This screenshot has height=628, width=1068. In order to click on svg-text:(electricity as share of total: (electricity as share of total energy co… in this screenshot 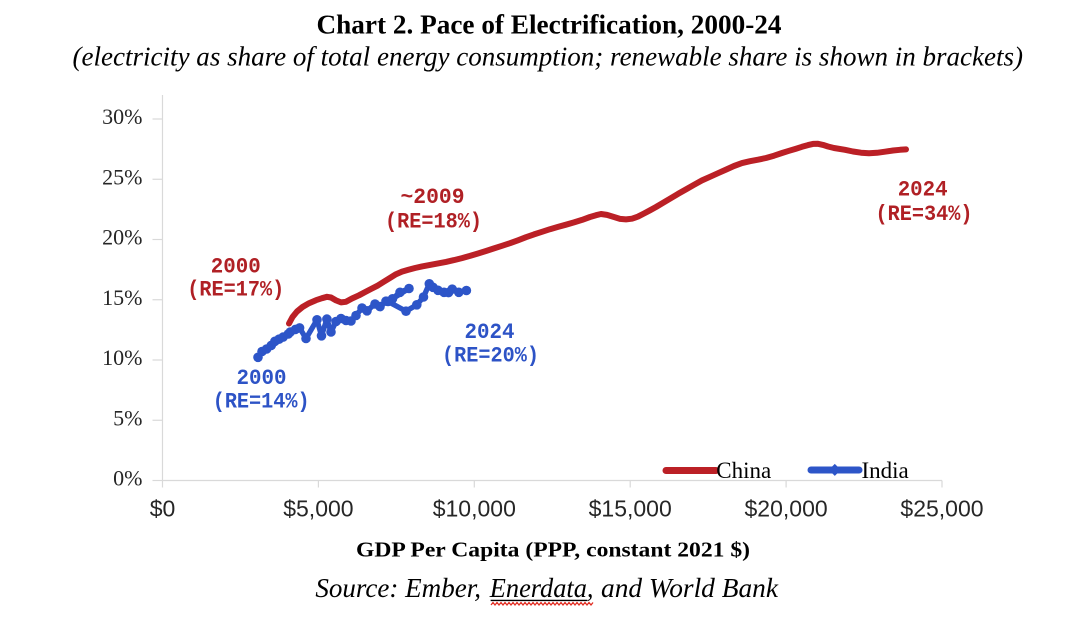, I will do `click(548, 57)`.